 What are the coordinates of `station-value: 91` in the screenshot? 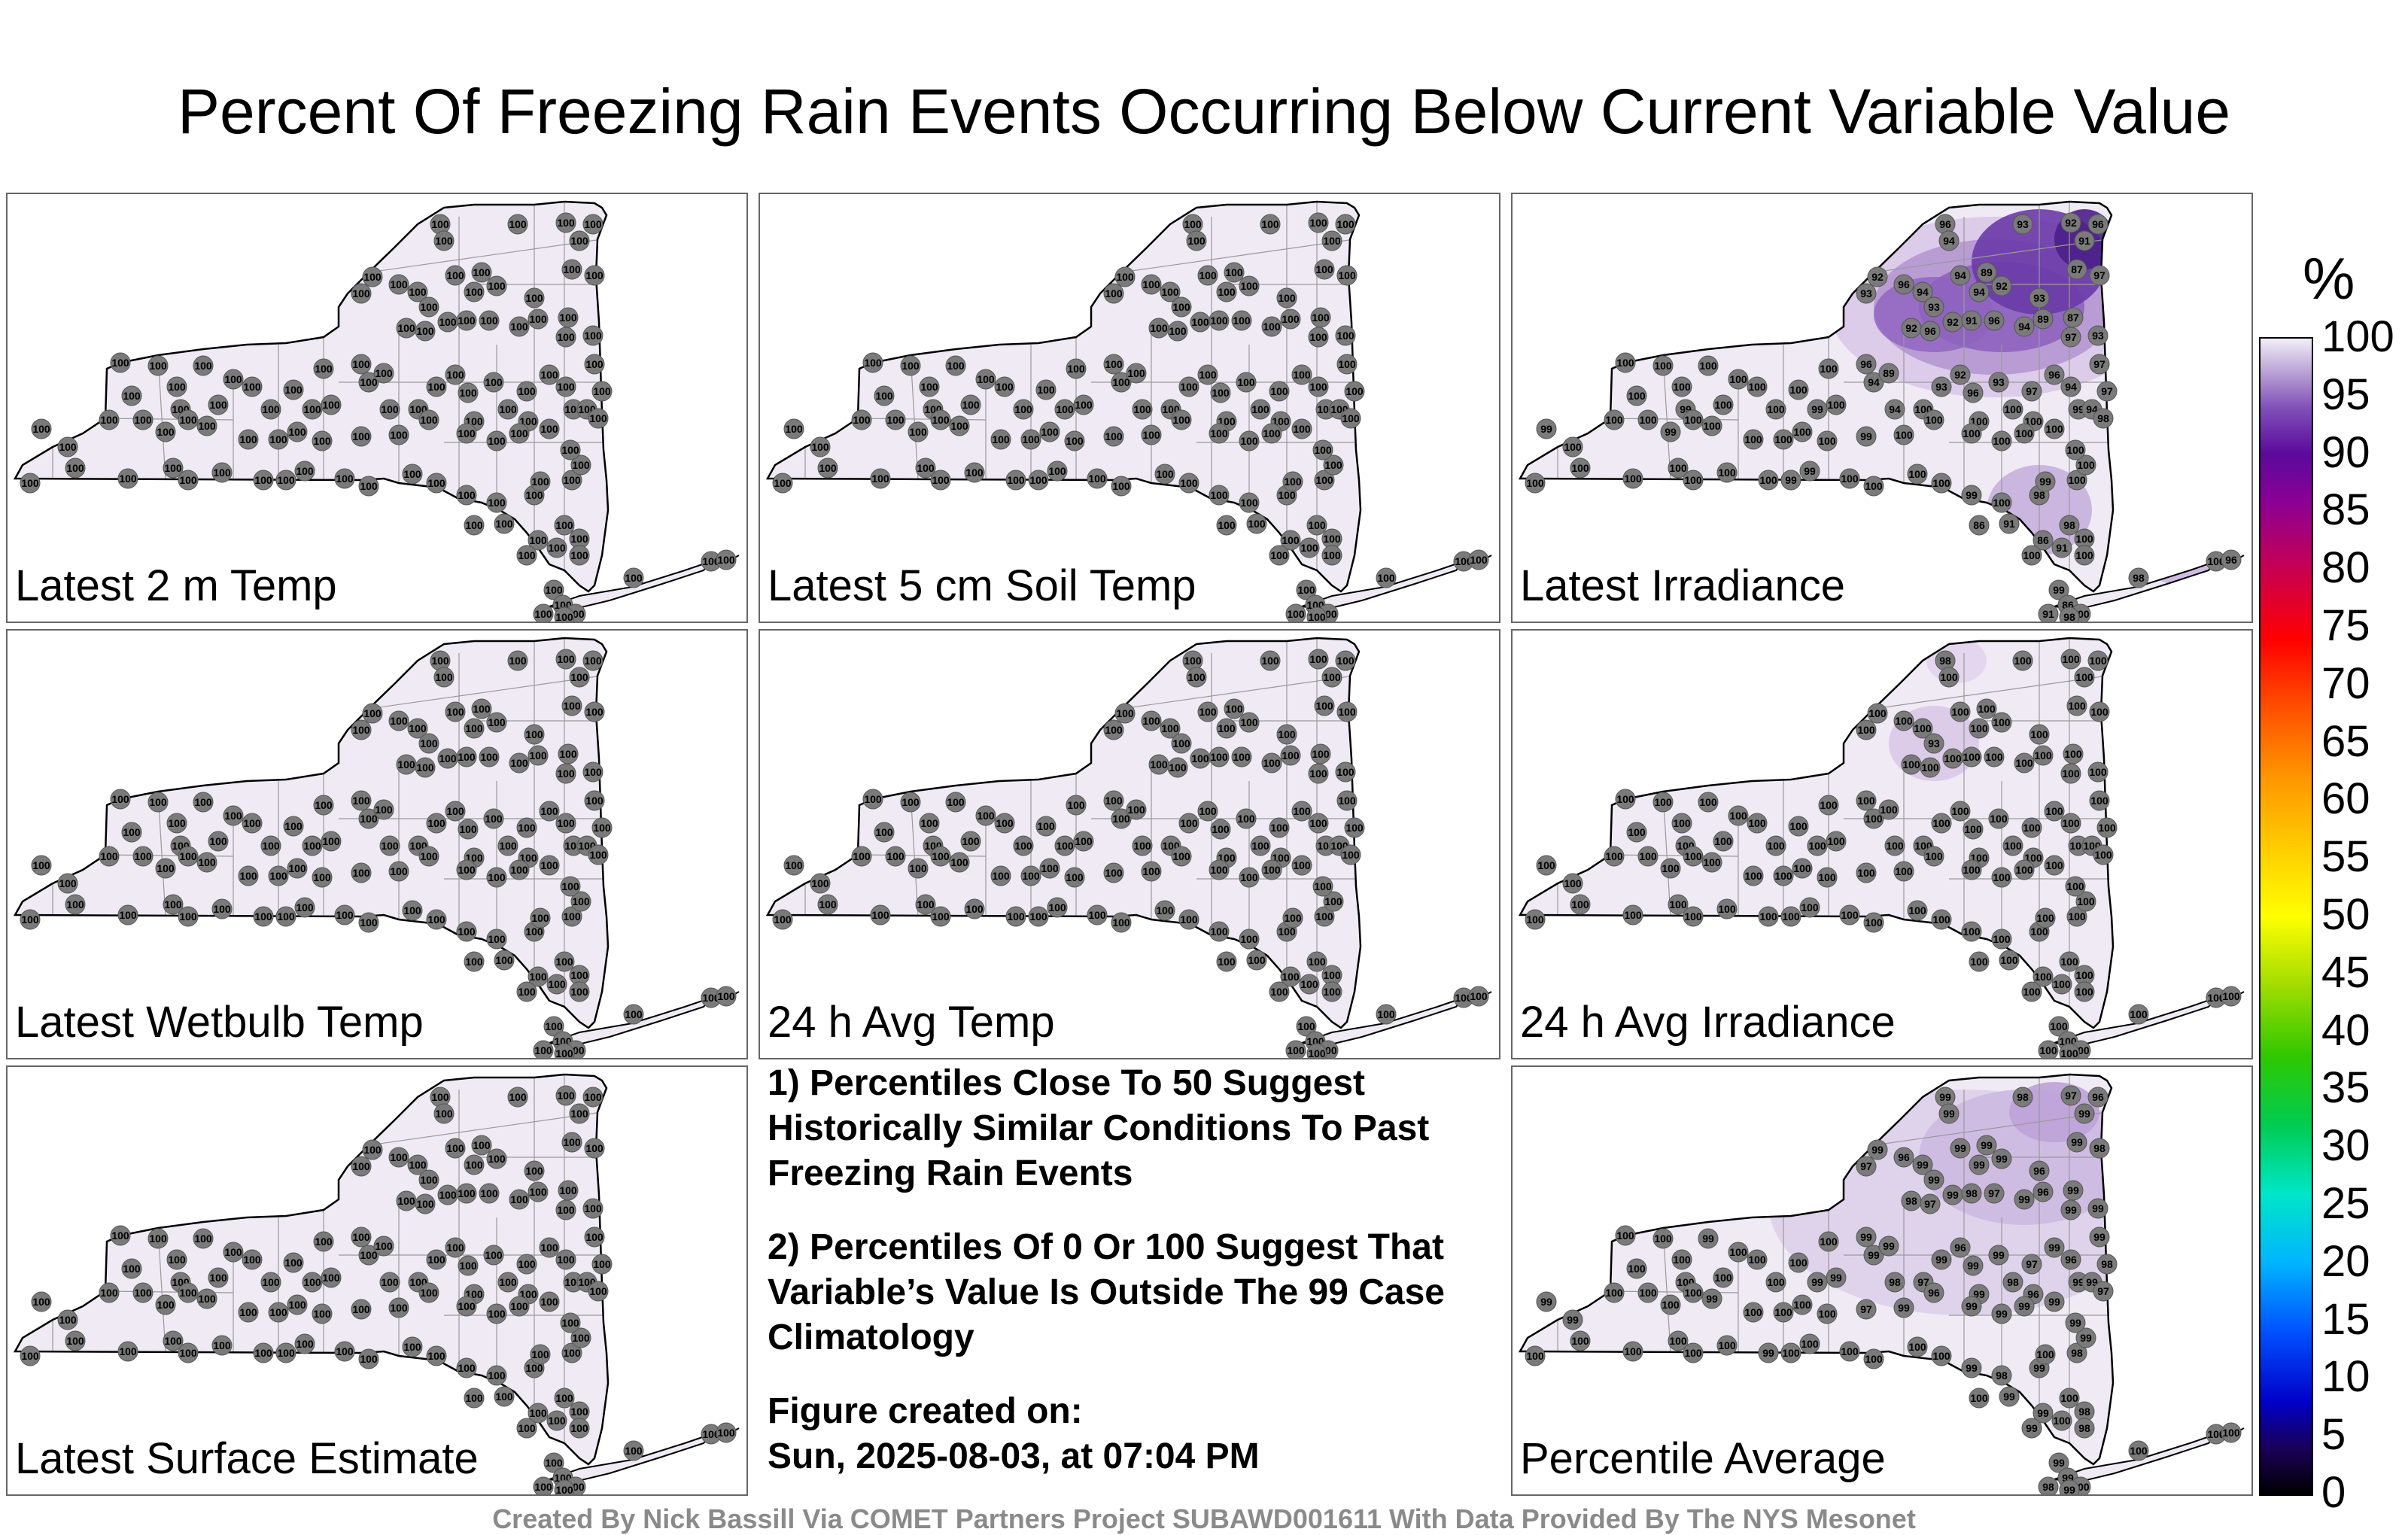 It's located at (2009, 524).